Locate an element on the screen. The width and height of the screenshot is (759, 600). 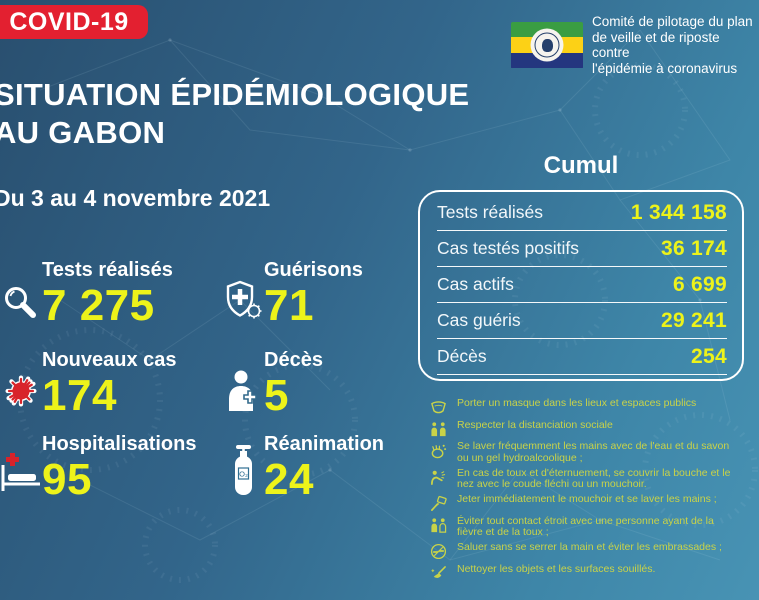
stat-tests-realises: Tests réalisés 7 275 is located at coordinates (86, 294).